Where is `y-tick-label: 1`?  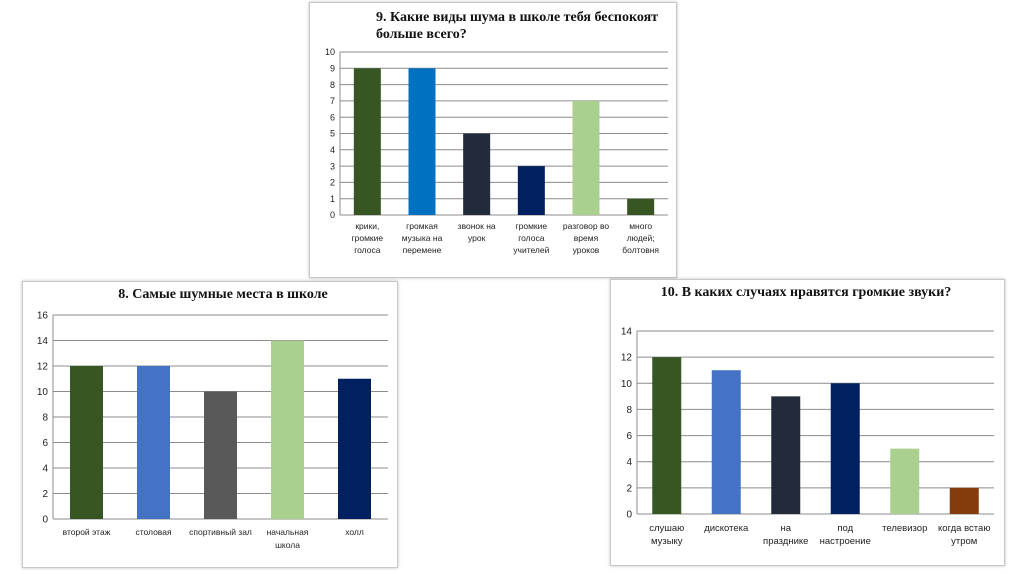 y-tick-label: 1 is located at coordinates (332, 199).